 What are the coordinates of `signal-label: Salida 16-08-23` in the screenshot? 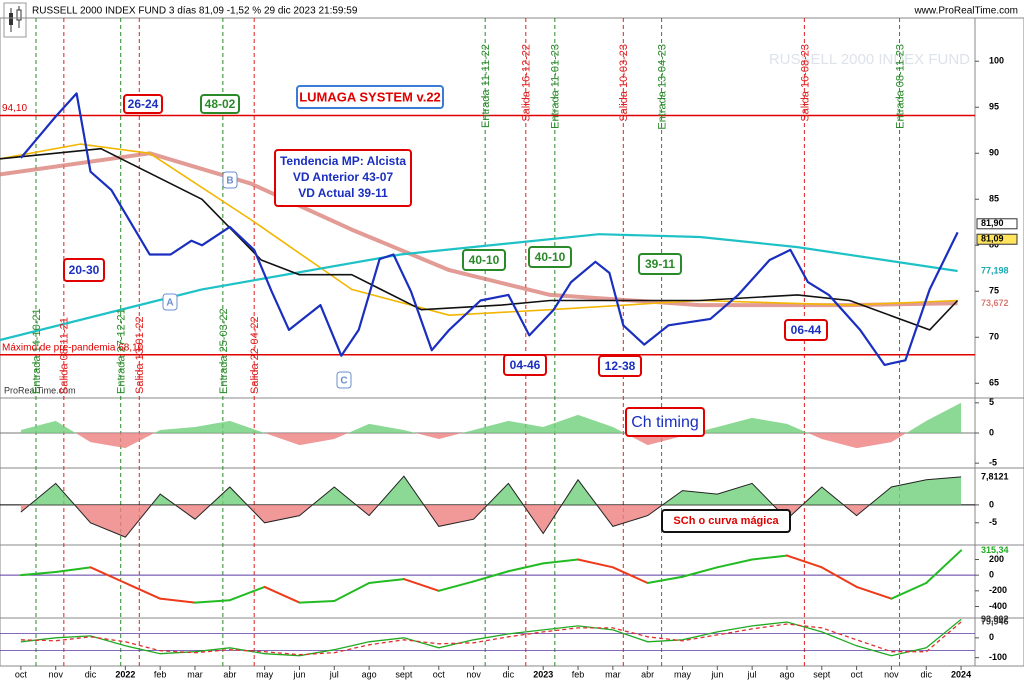 It's located at (805, 83).